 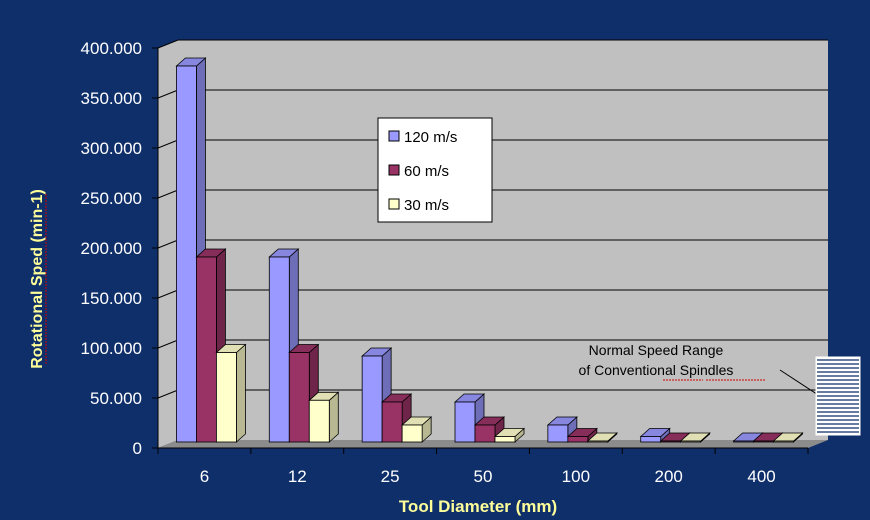 What do you see at coordinates (111, 148) in the screenshot?
I see `y-tick-label: 300.000` at bounding box center [111, 148].